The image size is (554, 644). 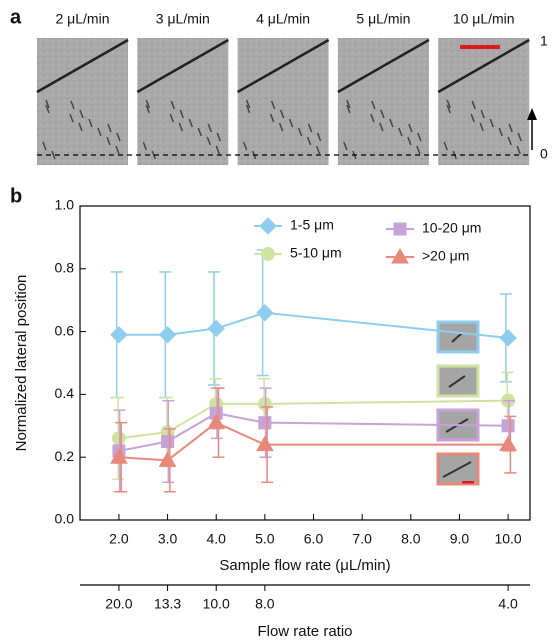 I want to click on x-tick-label: 7.0, so click(x=362, y=539).